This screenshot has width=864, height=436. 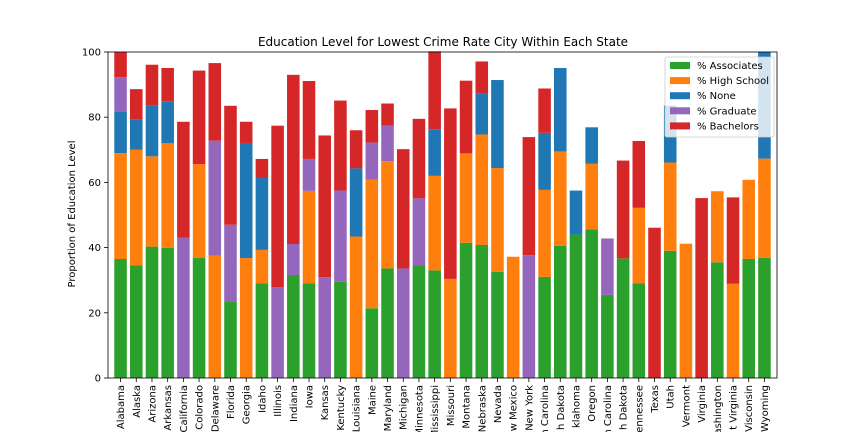 I want to click on x-tick-label: Mississippi, so click(x=435, y=408).